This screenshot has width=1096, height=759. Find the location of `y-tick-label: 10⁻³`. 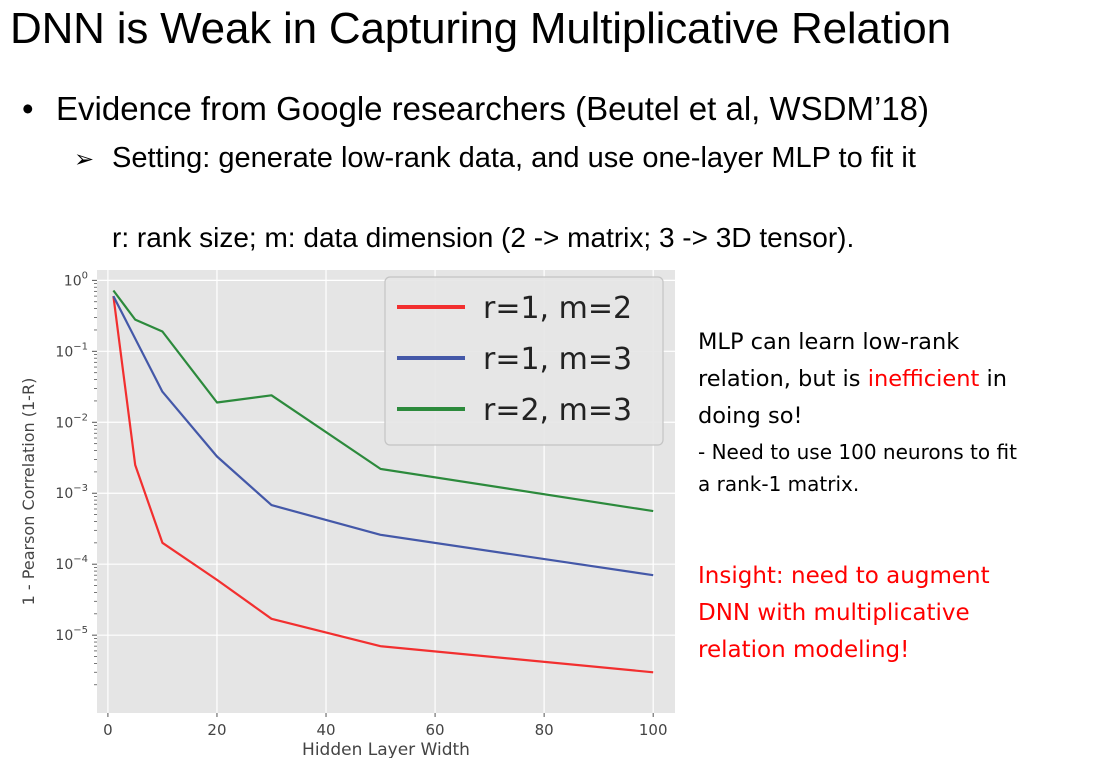

y-tick-label: 10⁻³ is located at coordinates (71, 492).